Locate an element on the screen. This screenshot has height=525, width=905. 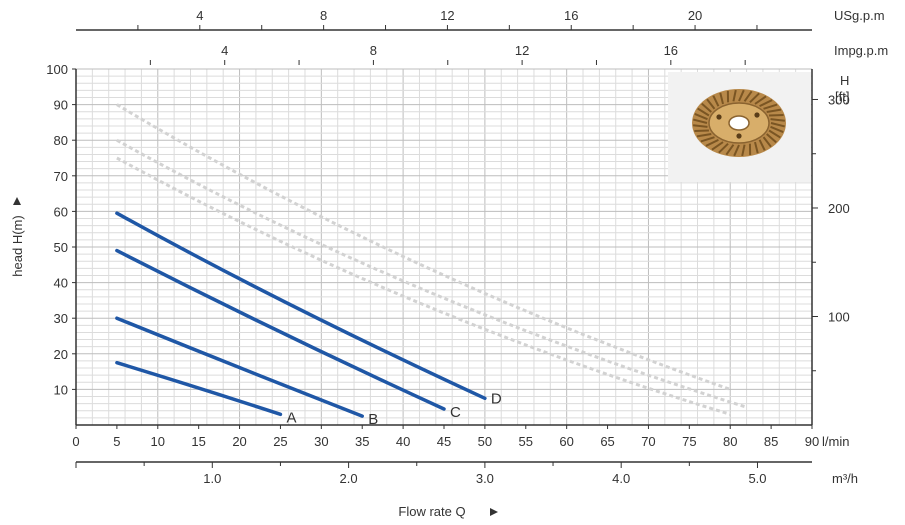
y-tick-label: 20 is located at coordinates (61, 354).